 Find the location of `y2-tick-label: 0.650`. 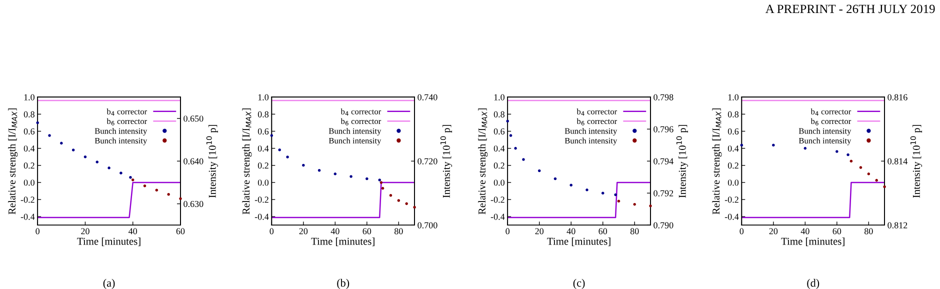

y2-tick-label: 0.650 is located at coordinates (194, 119).